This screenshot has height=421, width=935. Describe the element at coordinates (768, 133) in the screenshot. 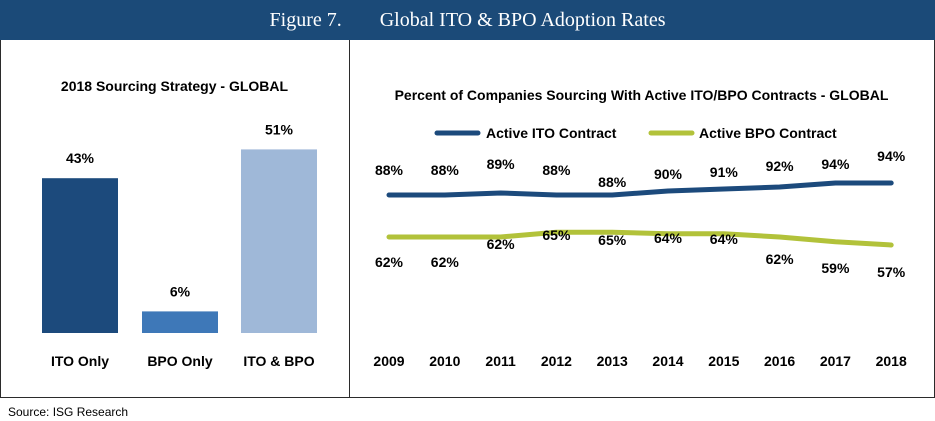

I see `legend-label: Active BPO Contract` at that location.